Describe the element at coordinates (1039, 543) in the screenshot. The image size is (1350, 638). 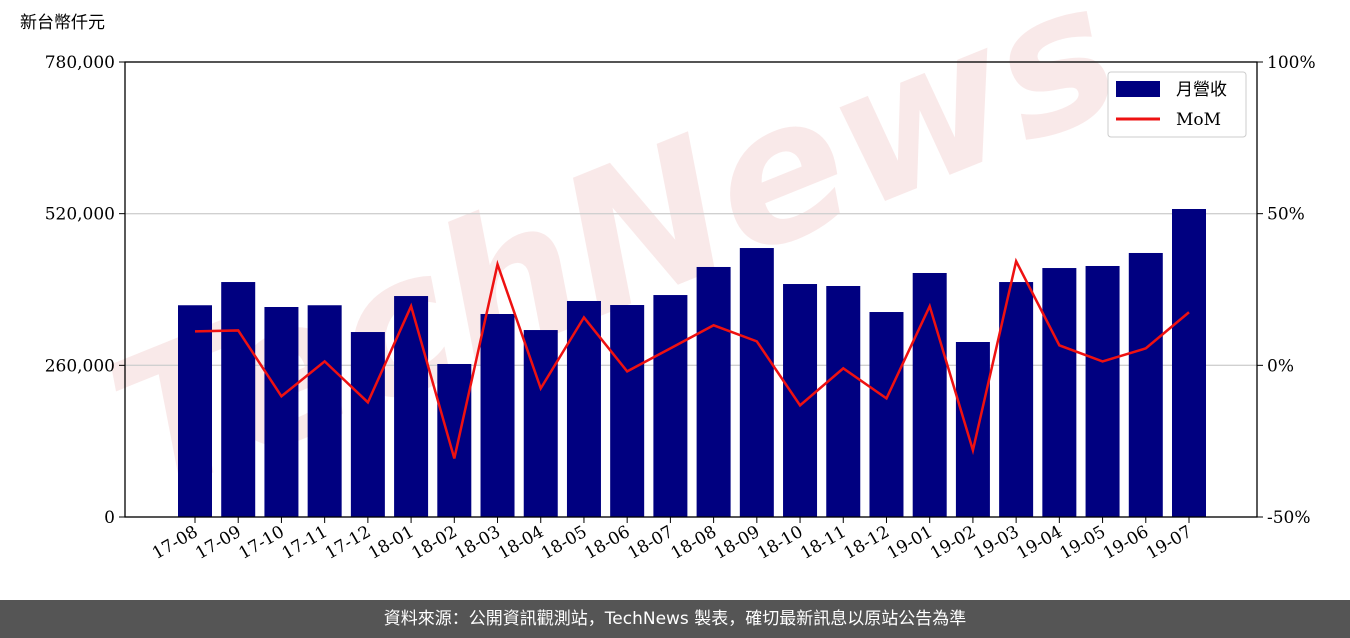
I see `x-tick-label: 19-04` at that location.